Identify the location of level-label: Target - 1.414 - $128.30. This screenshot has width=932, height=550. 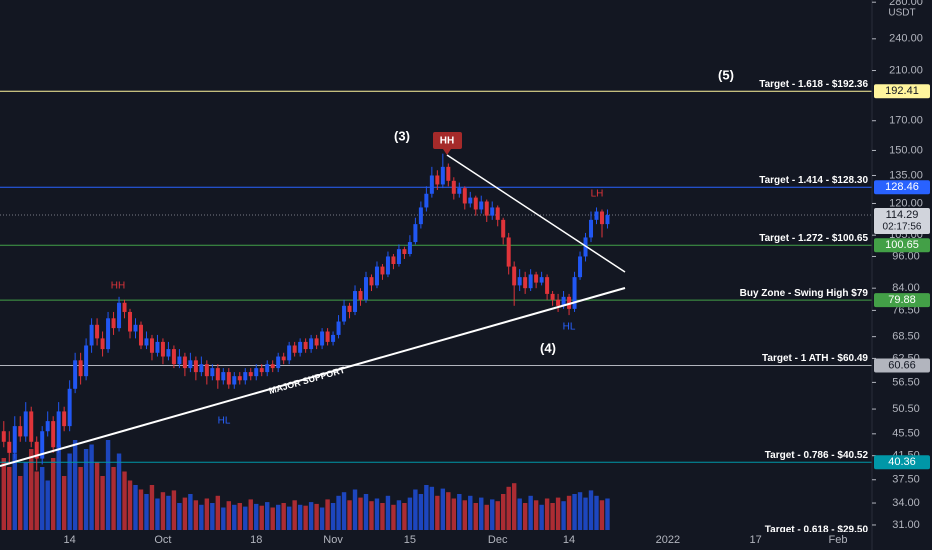
(813, 180).